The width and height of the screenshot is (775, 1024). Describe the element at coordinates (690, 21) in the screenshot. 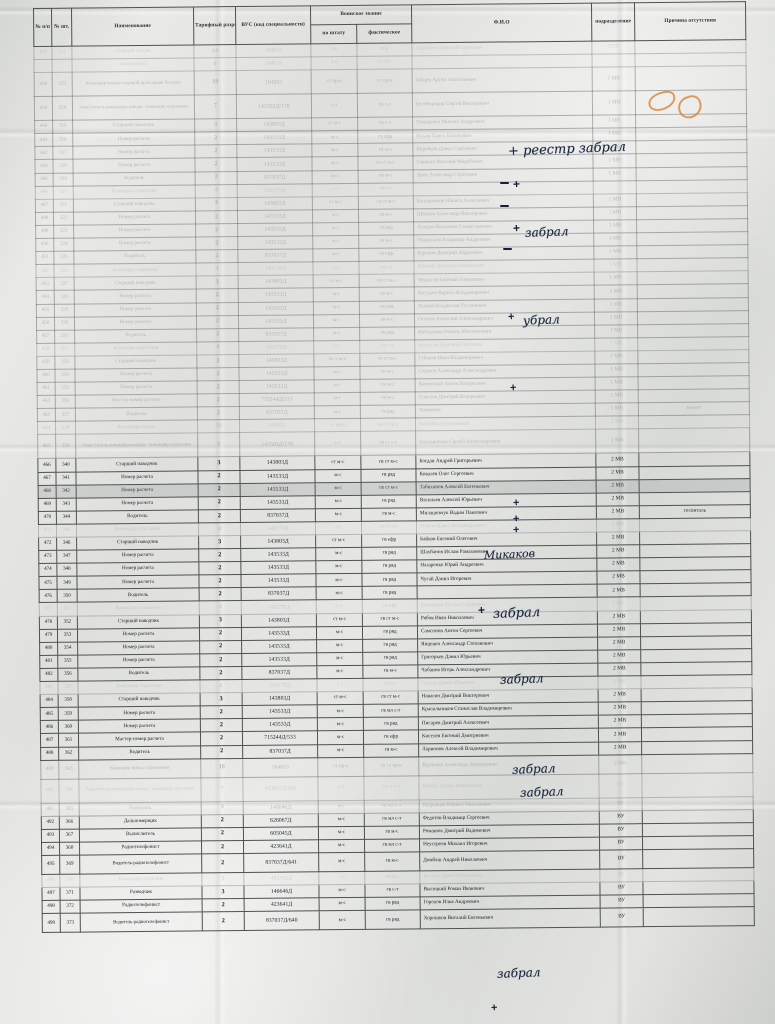

I see `th-reason: Причина отсутствия` at that location.